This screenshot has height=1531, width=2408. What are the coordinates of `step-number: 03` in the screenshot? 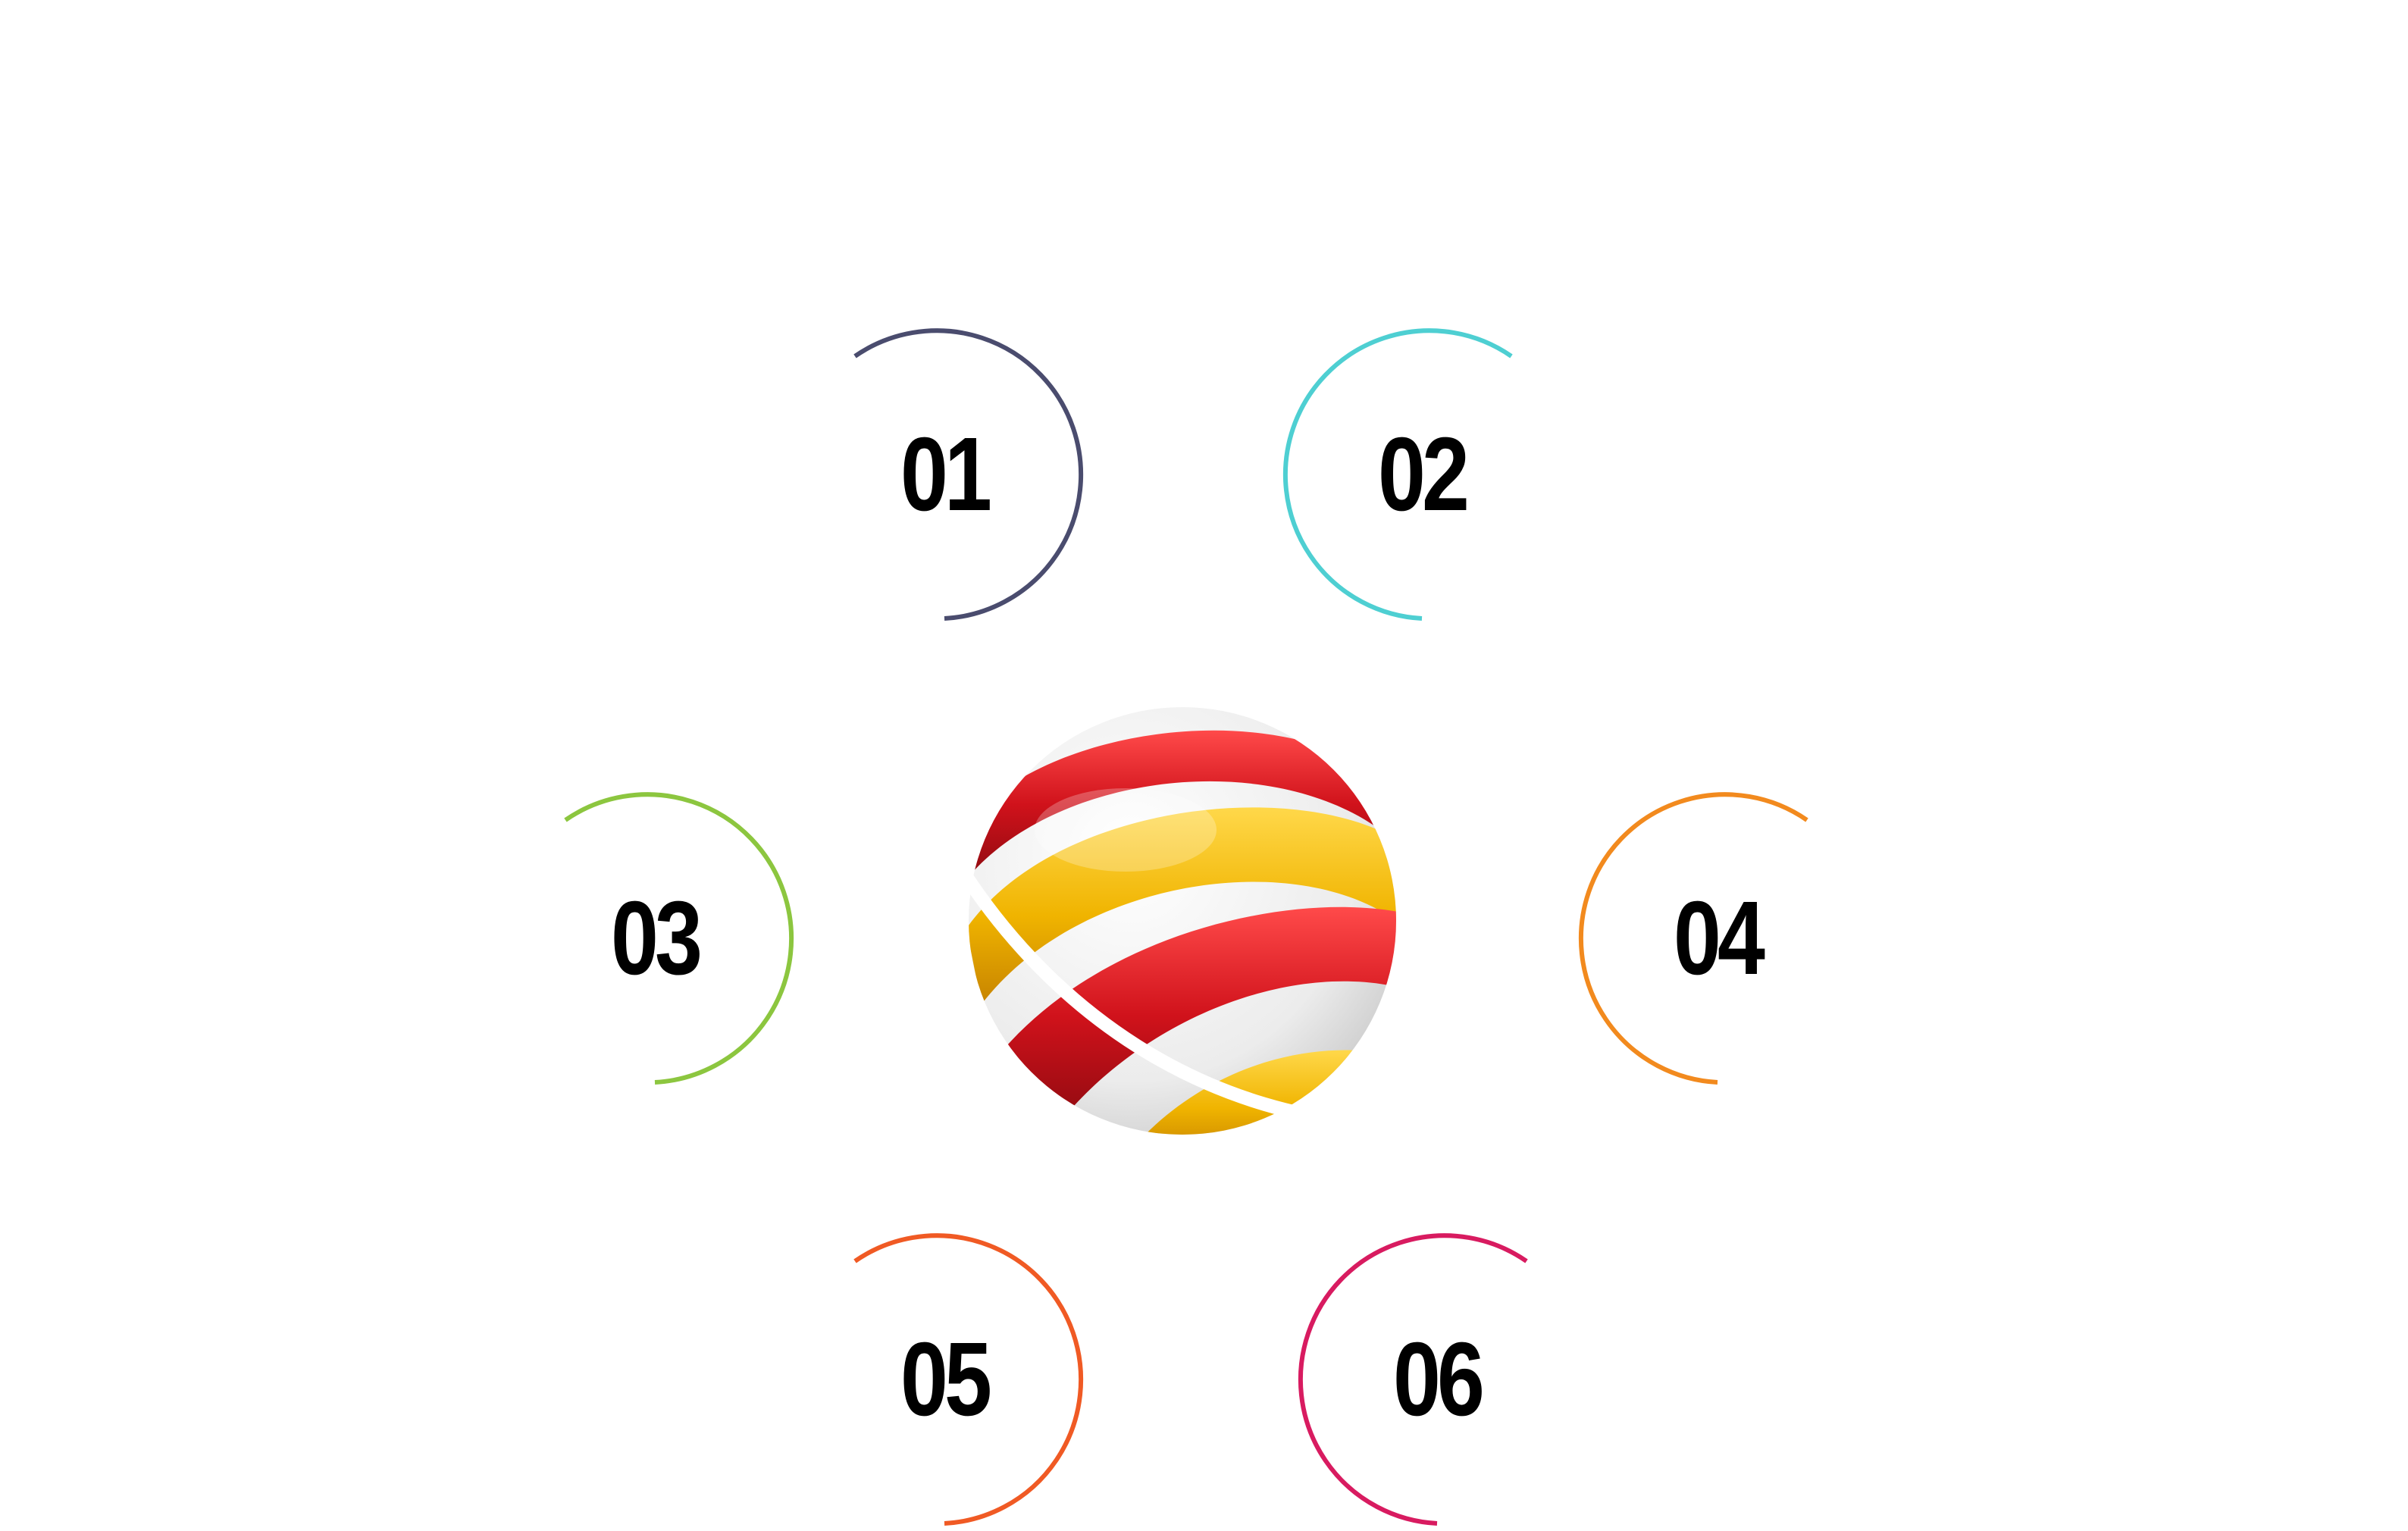 It's located at (656, 938).